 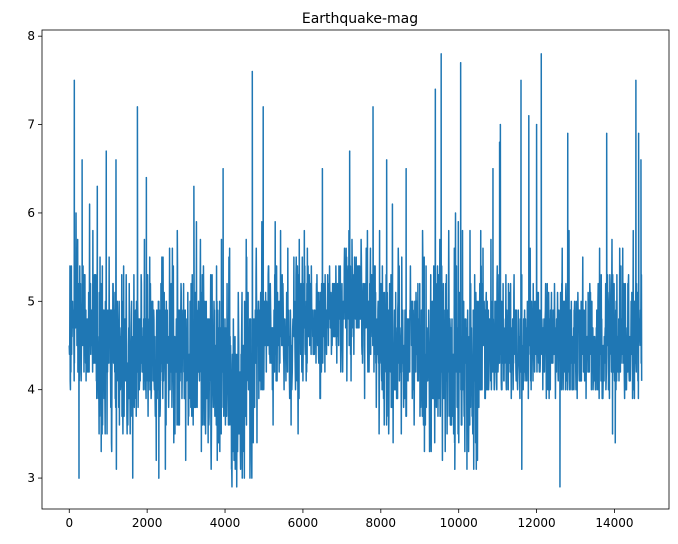 I want to click on y-tick-label: 8, so click(x=31, y=36).